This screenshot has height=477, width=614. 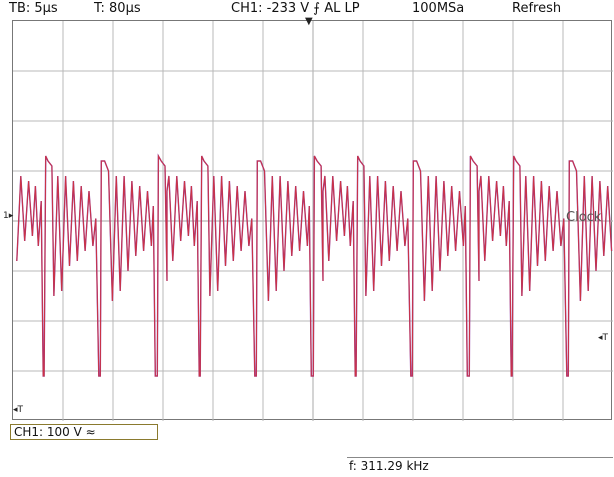 What do you see at coordinates (537, 8) in the screenshot?
I see `acquisition-mode: Refresh` at bounding box center [537, 8].